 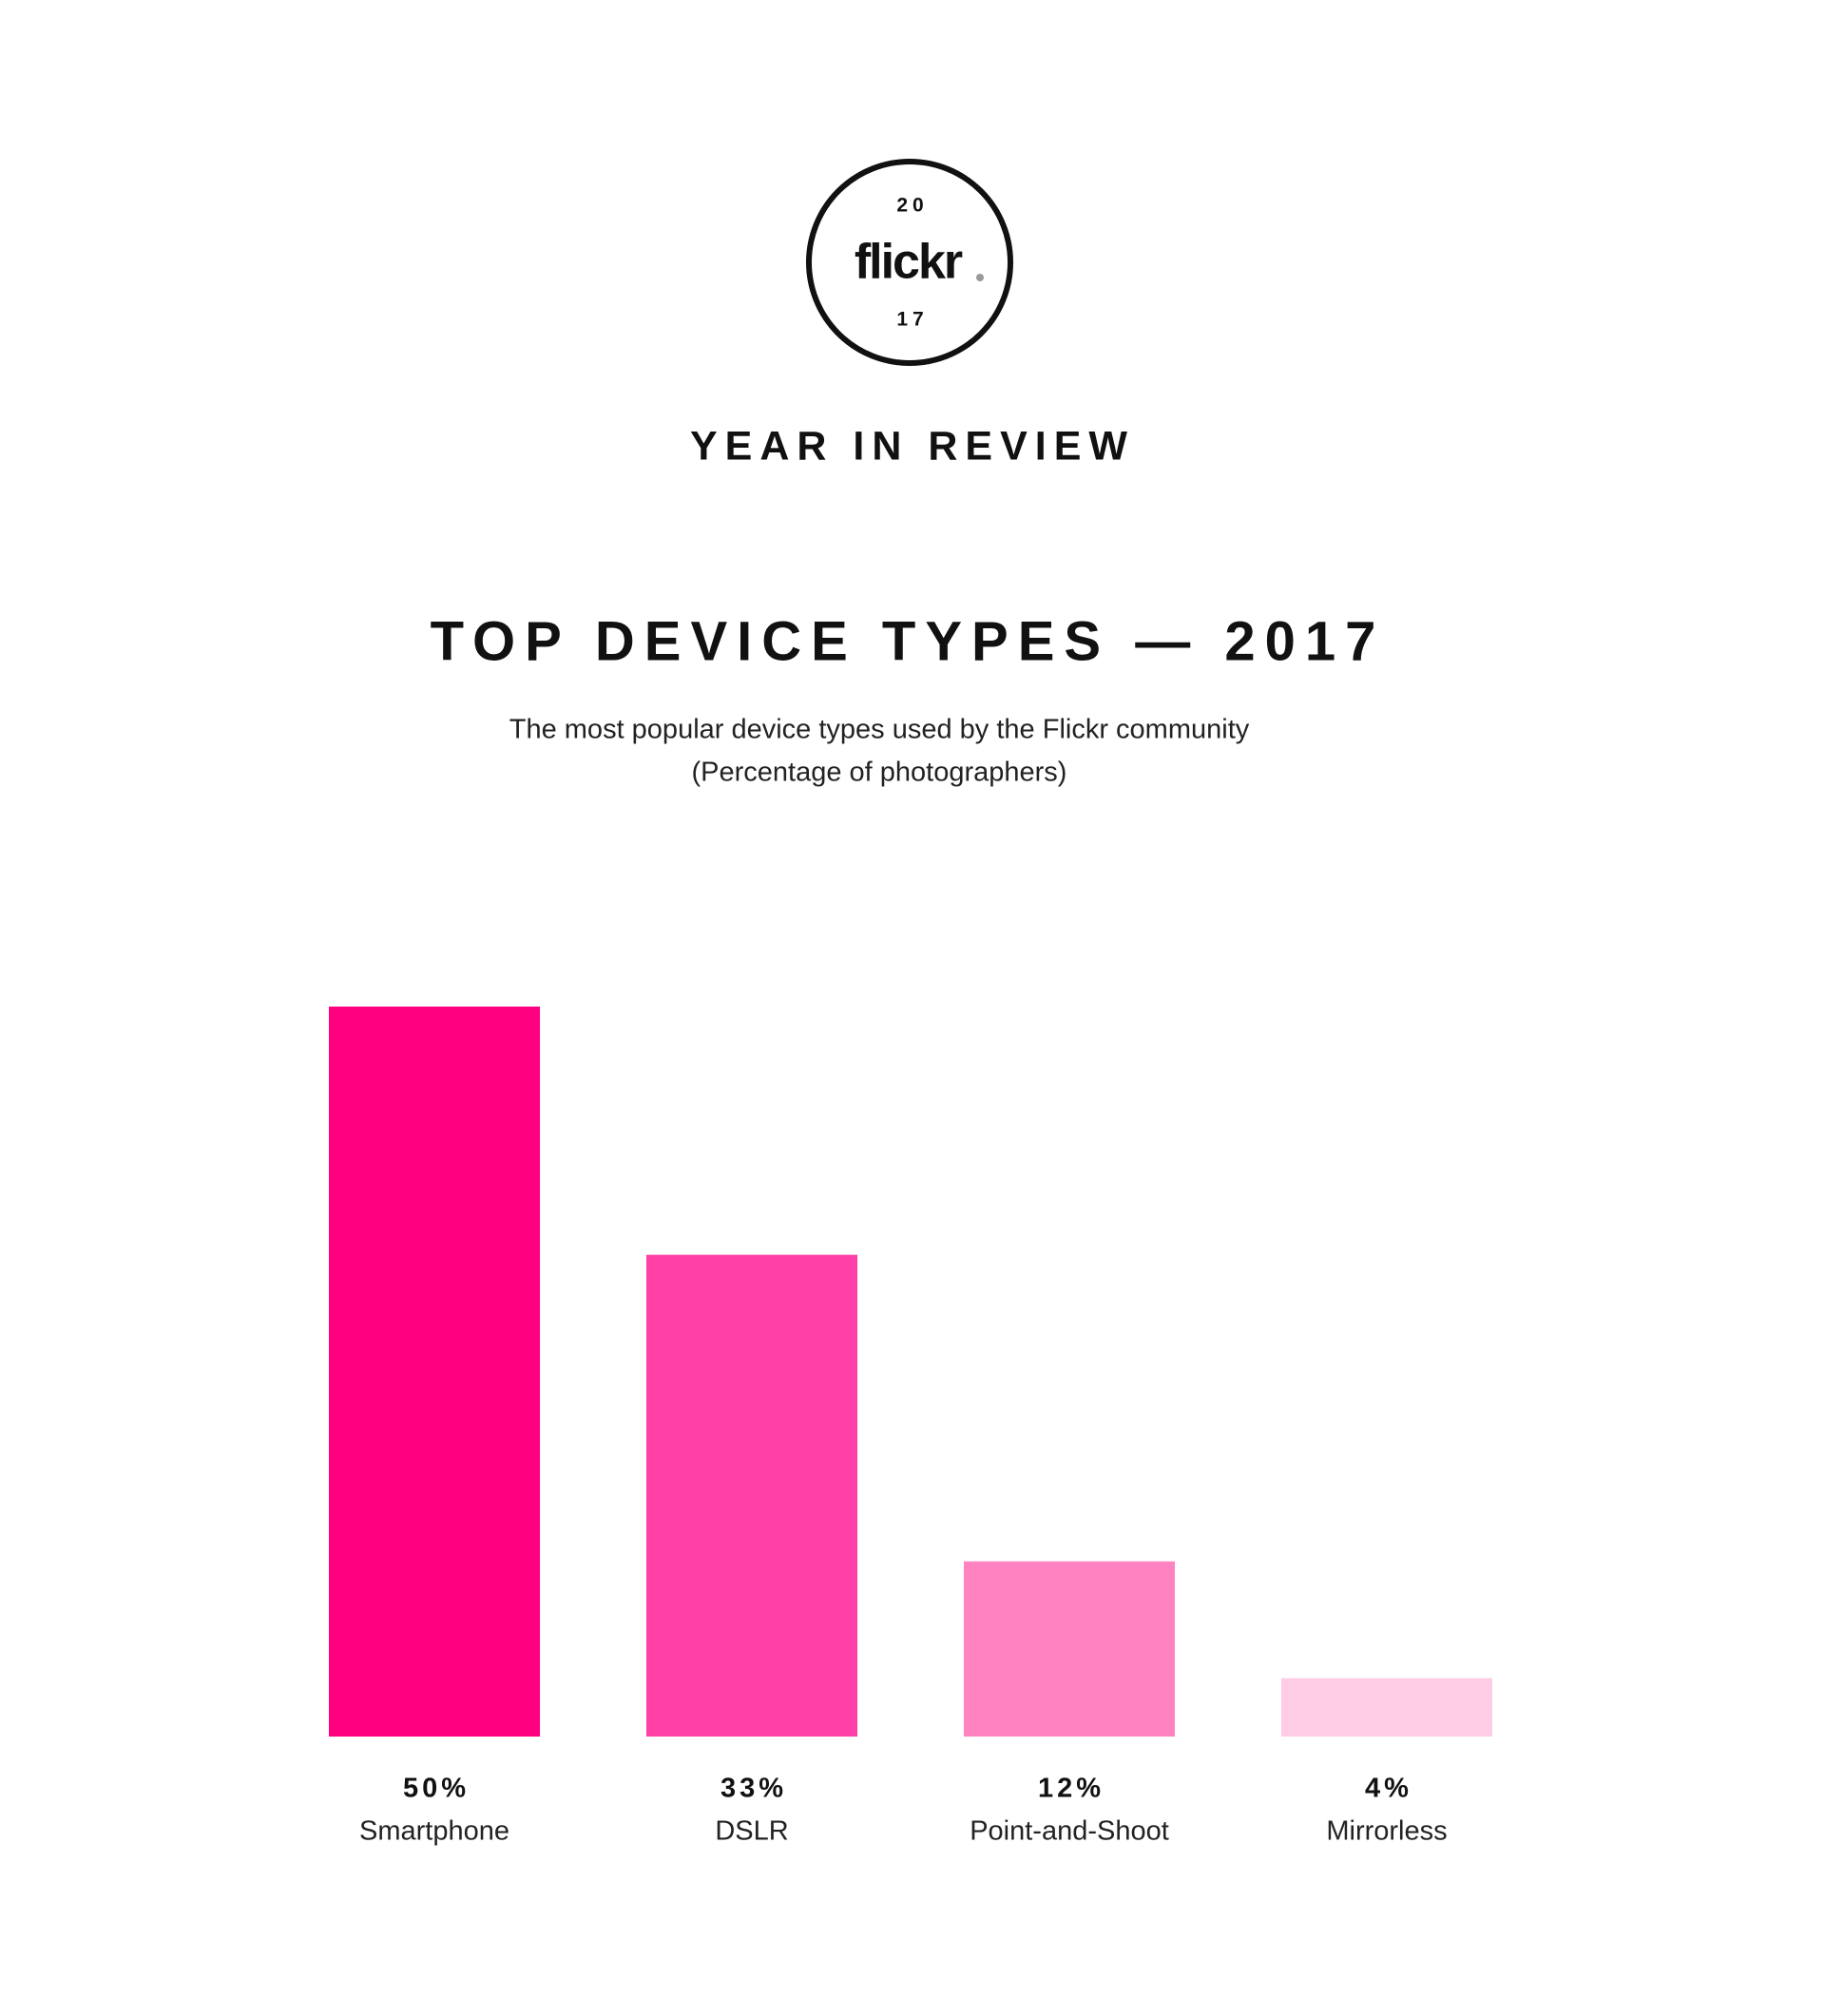 What do you see at coordinates (912, 446) in the screenshot?
I see `header-title: YEAR IN REVIEW` at bounding box center [912, 446].